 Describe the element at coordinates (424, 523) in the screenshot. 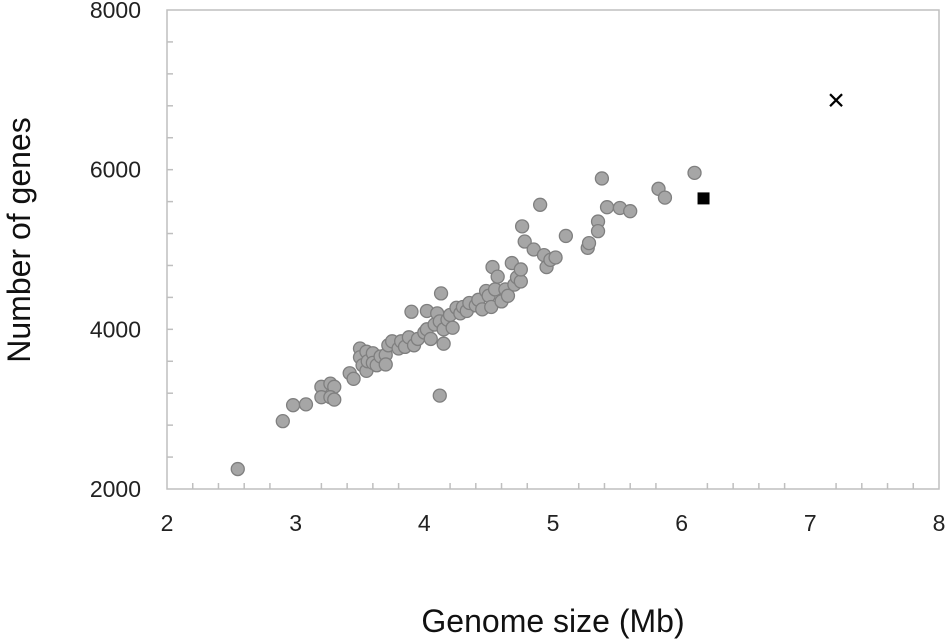

I see `x-tick-label: 4` at that location.